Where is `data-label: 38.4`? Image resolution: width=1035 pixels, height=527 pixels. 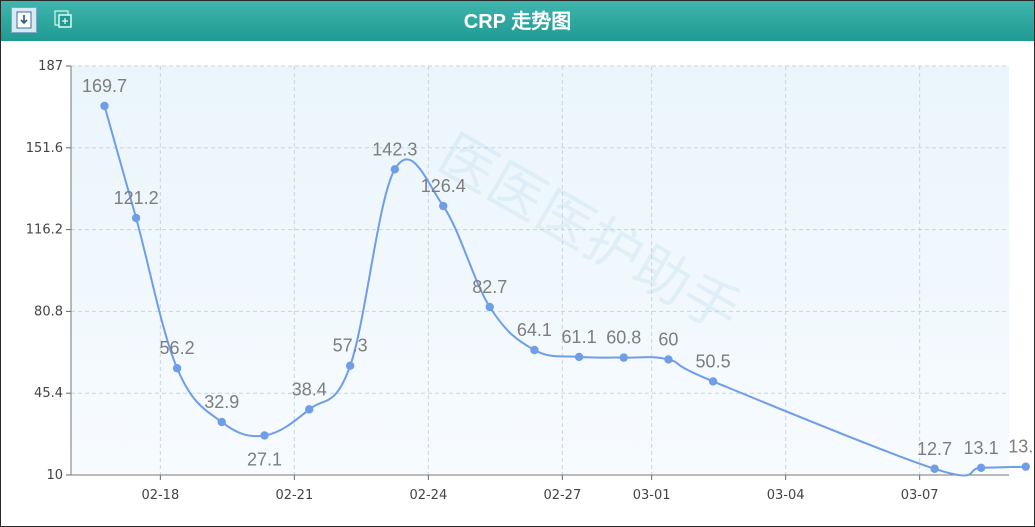 data-label: 38.4 is located at coordinates (309, 389).